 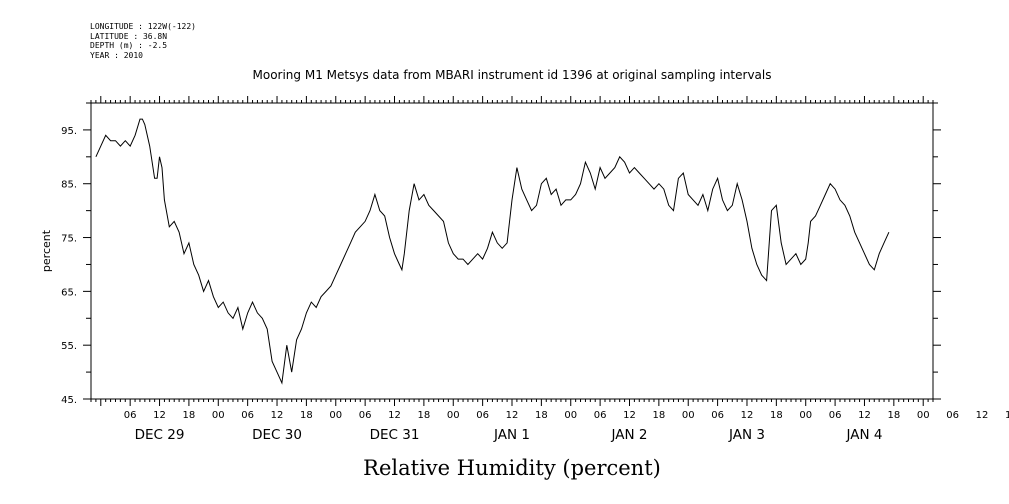 What do you see at coordinates (512, 468) in the screenshot?
I see `x-axis-label: Relative Humidity (percent)` at bounding box center [512, 468].